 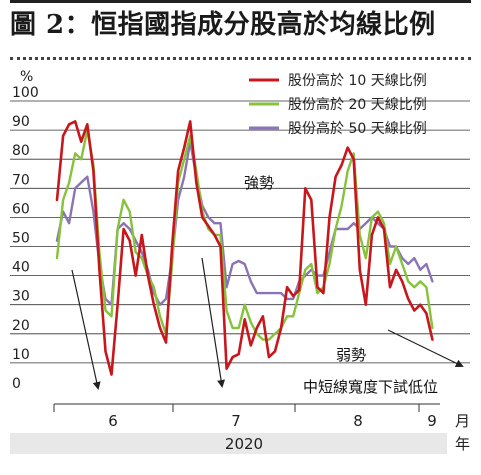 What do you see at coordinates (357, 80) in the screenshot?
I see `legend-label: 股份高於 10 天線比例` at bounding box center [357, 80].